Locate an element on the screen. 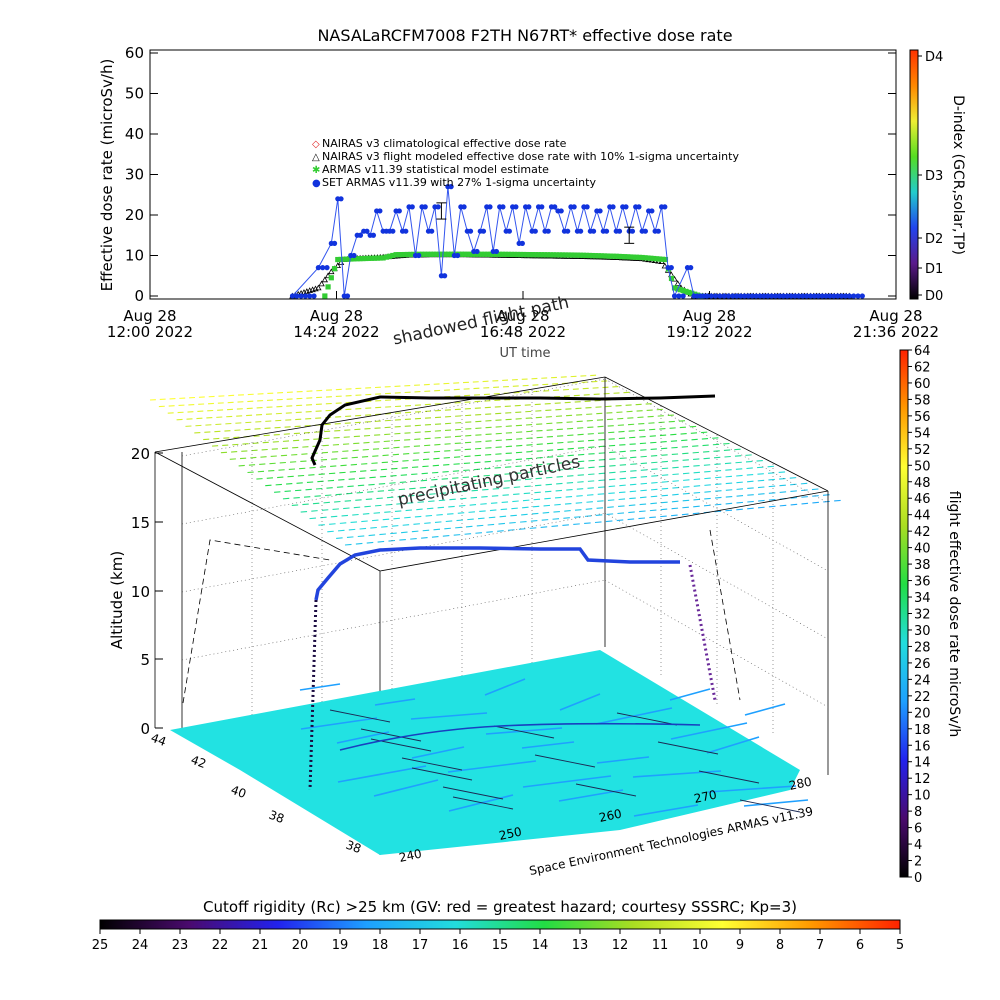  dose-colorbar-tick-label: 26 is located at coordinates (922, 664).